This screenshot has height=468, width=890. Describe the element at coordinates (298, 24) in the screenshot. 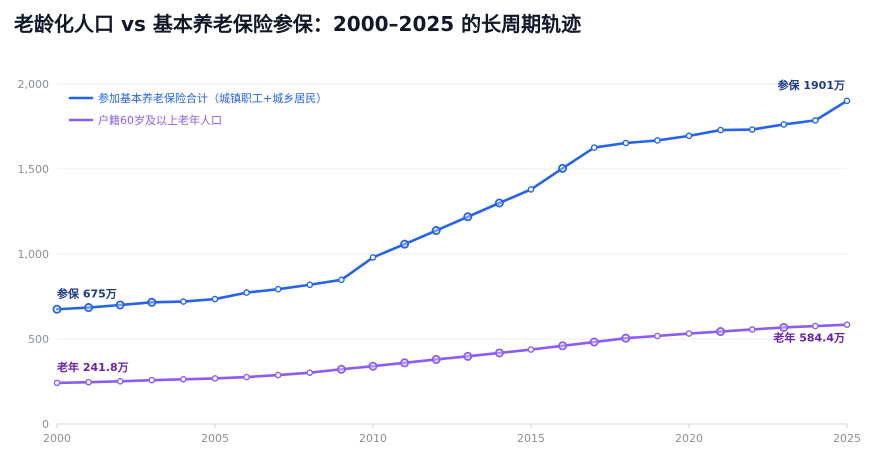

I see `chart-title: 老龄化人口 vs 基本养老保险参保：2000–2025 的长周期轨迹` at that location.